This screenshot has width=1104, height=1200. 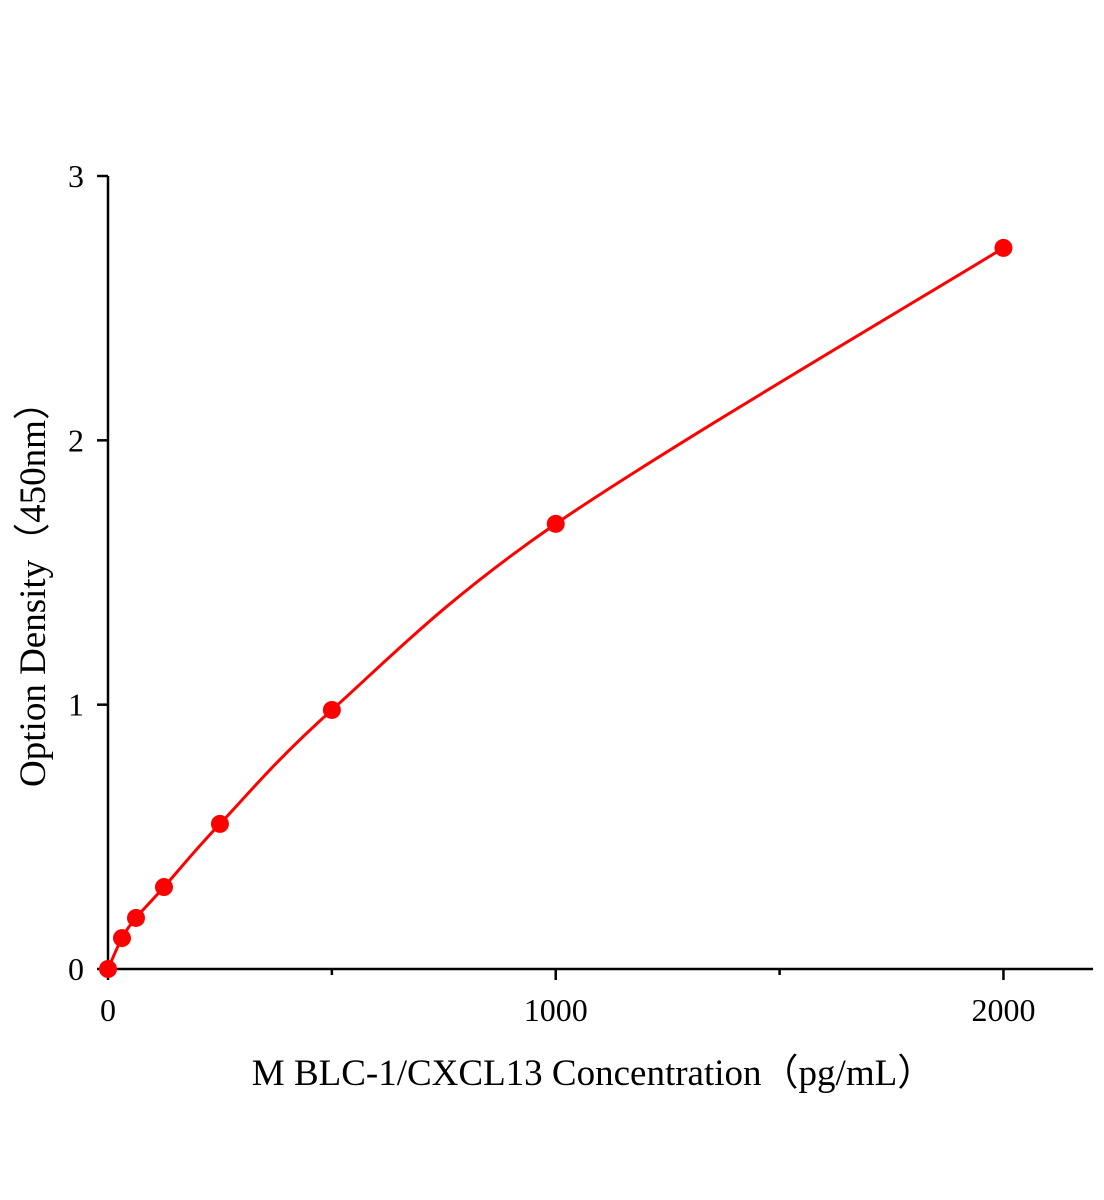 What do you see at coordinates (556, 1010) in the screenshot?
I see `x-tick-label: 1000` at bounding box center [556, 1010].